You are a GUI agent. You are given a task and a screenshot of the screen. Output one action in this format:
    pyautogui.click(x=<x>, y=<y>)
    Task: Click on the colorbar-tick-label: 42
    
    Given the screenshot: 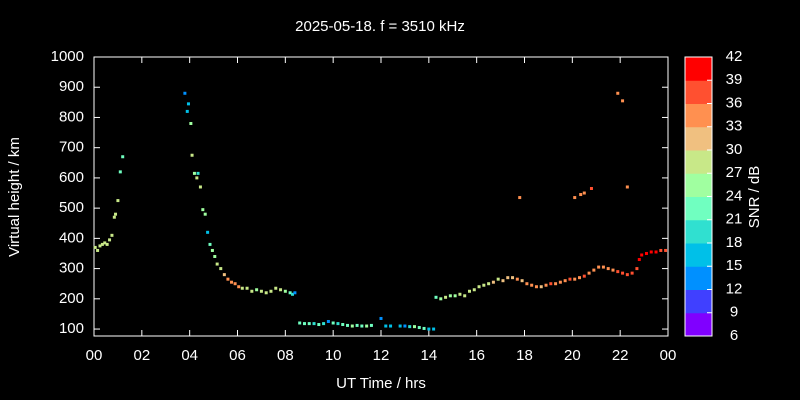 What is the action you would take?
    pyautogui.click(x=734, y=56)
    